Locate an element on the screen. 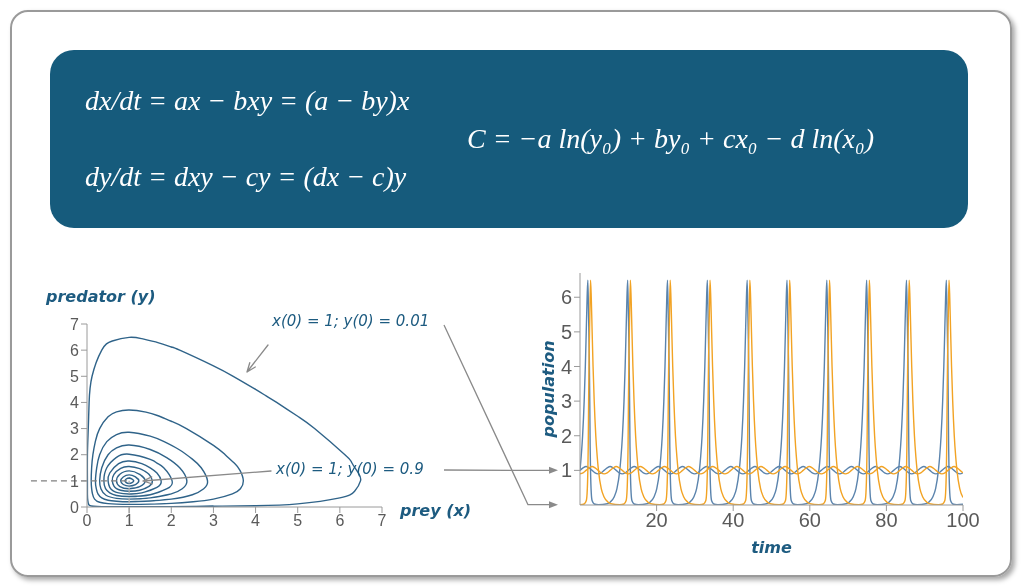 The image size is (1024, 587). x-tick-label: 2 is located at coordinates (171, 521).